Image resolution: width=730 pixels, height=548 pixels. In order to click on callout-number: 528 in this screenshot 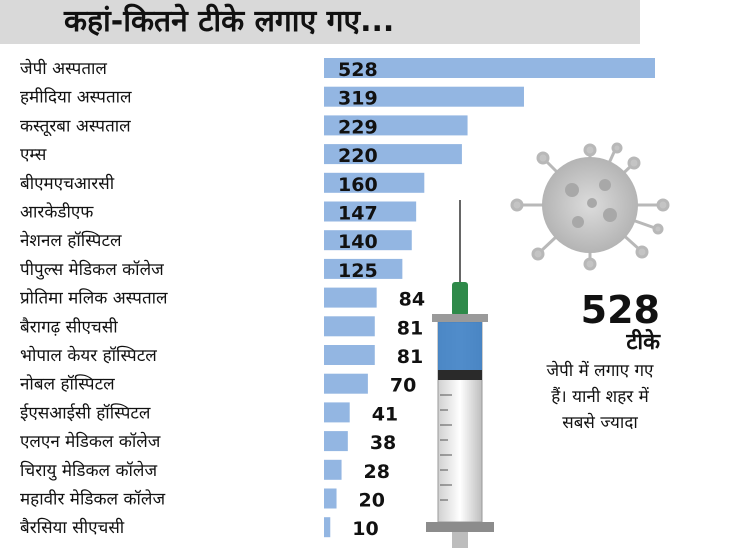, I will do `click(620, 310)`.